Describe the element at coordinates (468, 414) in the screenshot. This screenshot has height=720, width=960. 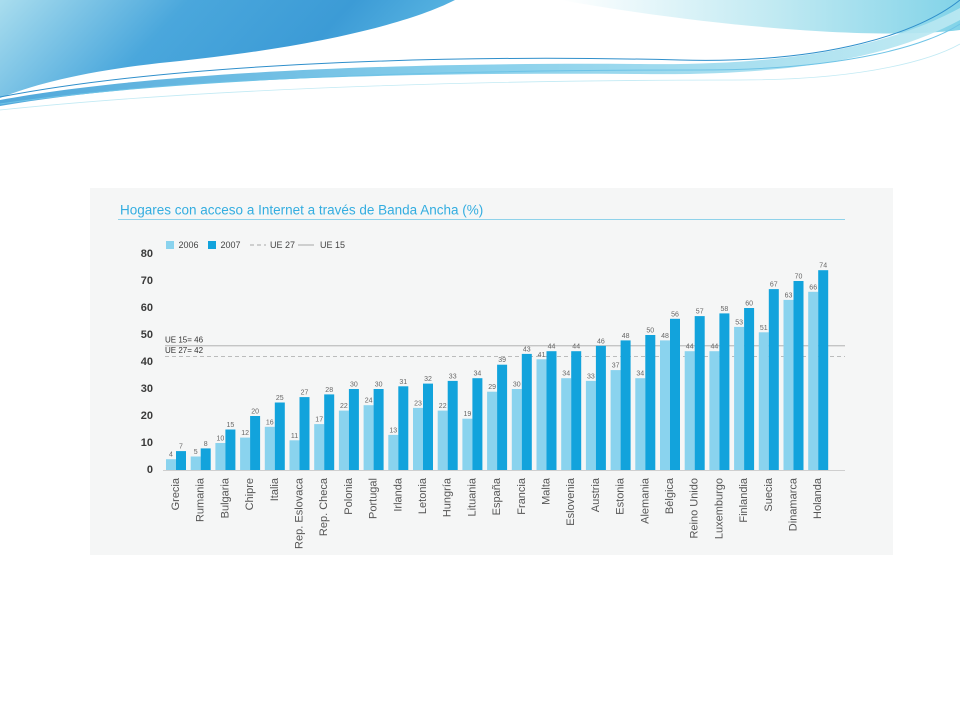
I see `value-label-2006-lituania: 19` at that location.